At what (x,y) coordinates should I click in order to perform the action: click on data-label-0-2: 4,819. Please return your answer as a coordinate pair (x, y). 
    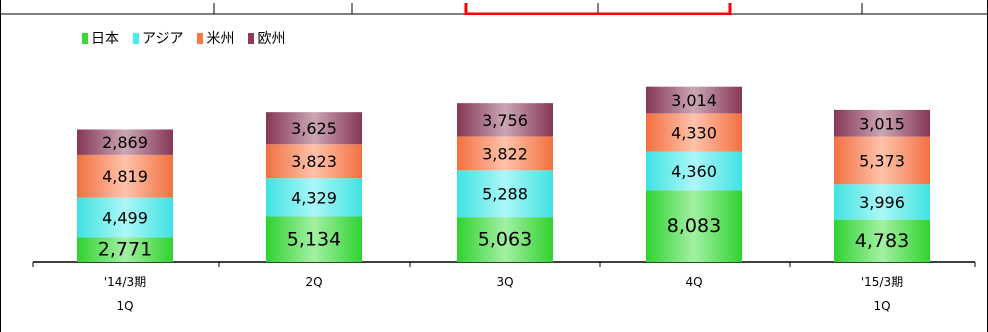
    Looking at the image, I should click on (125, 176).